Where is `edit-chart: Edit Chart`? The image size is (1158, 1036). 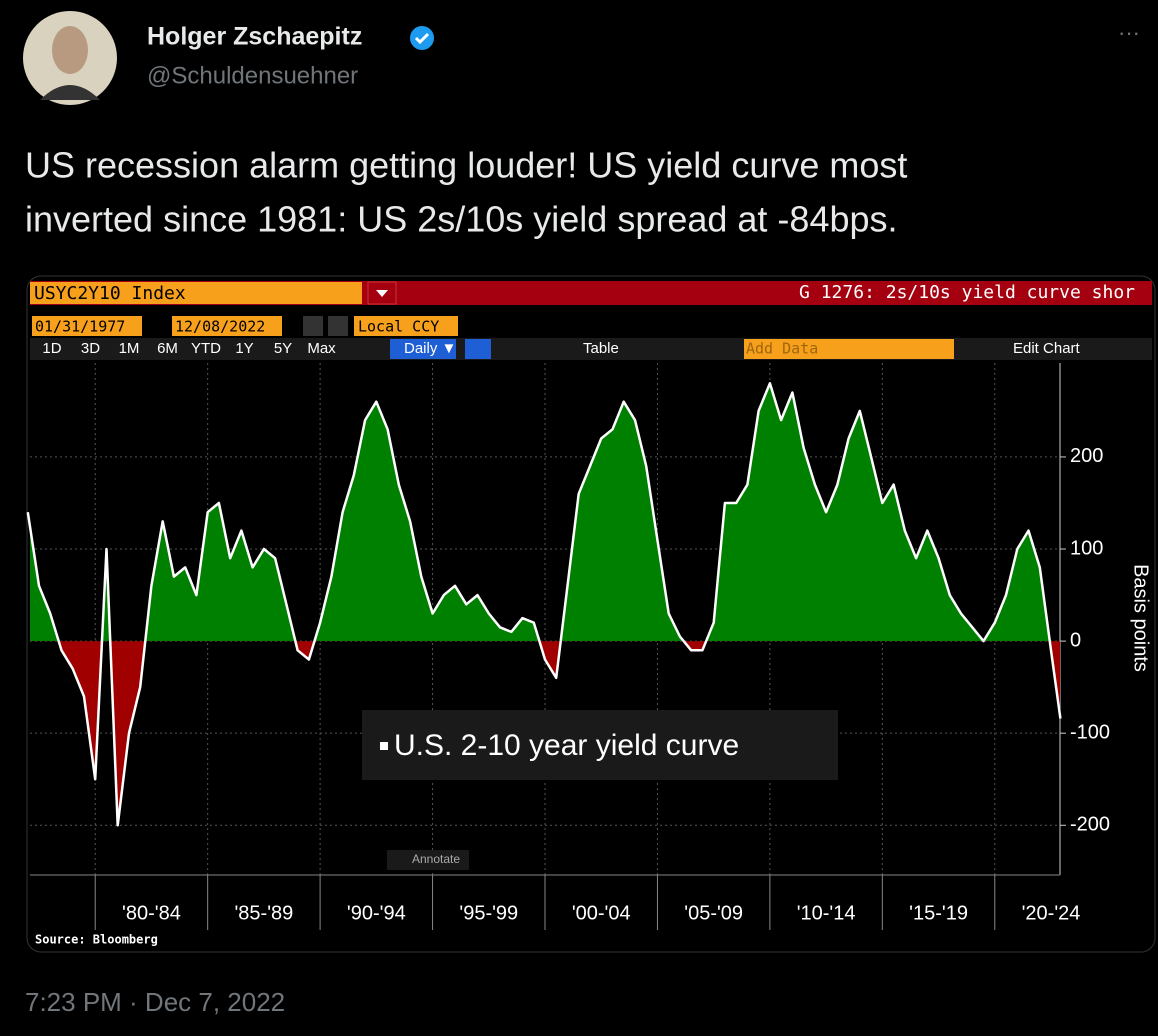
edit-chart: Edit Chart is located at coordinates (1047, 348).